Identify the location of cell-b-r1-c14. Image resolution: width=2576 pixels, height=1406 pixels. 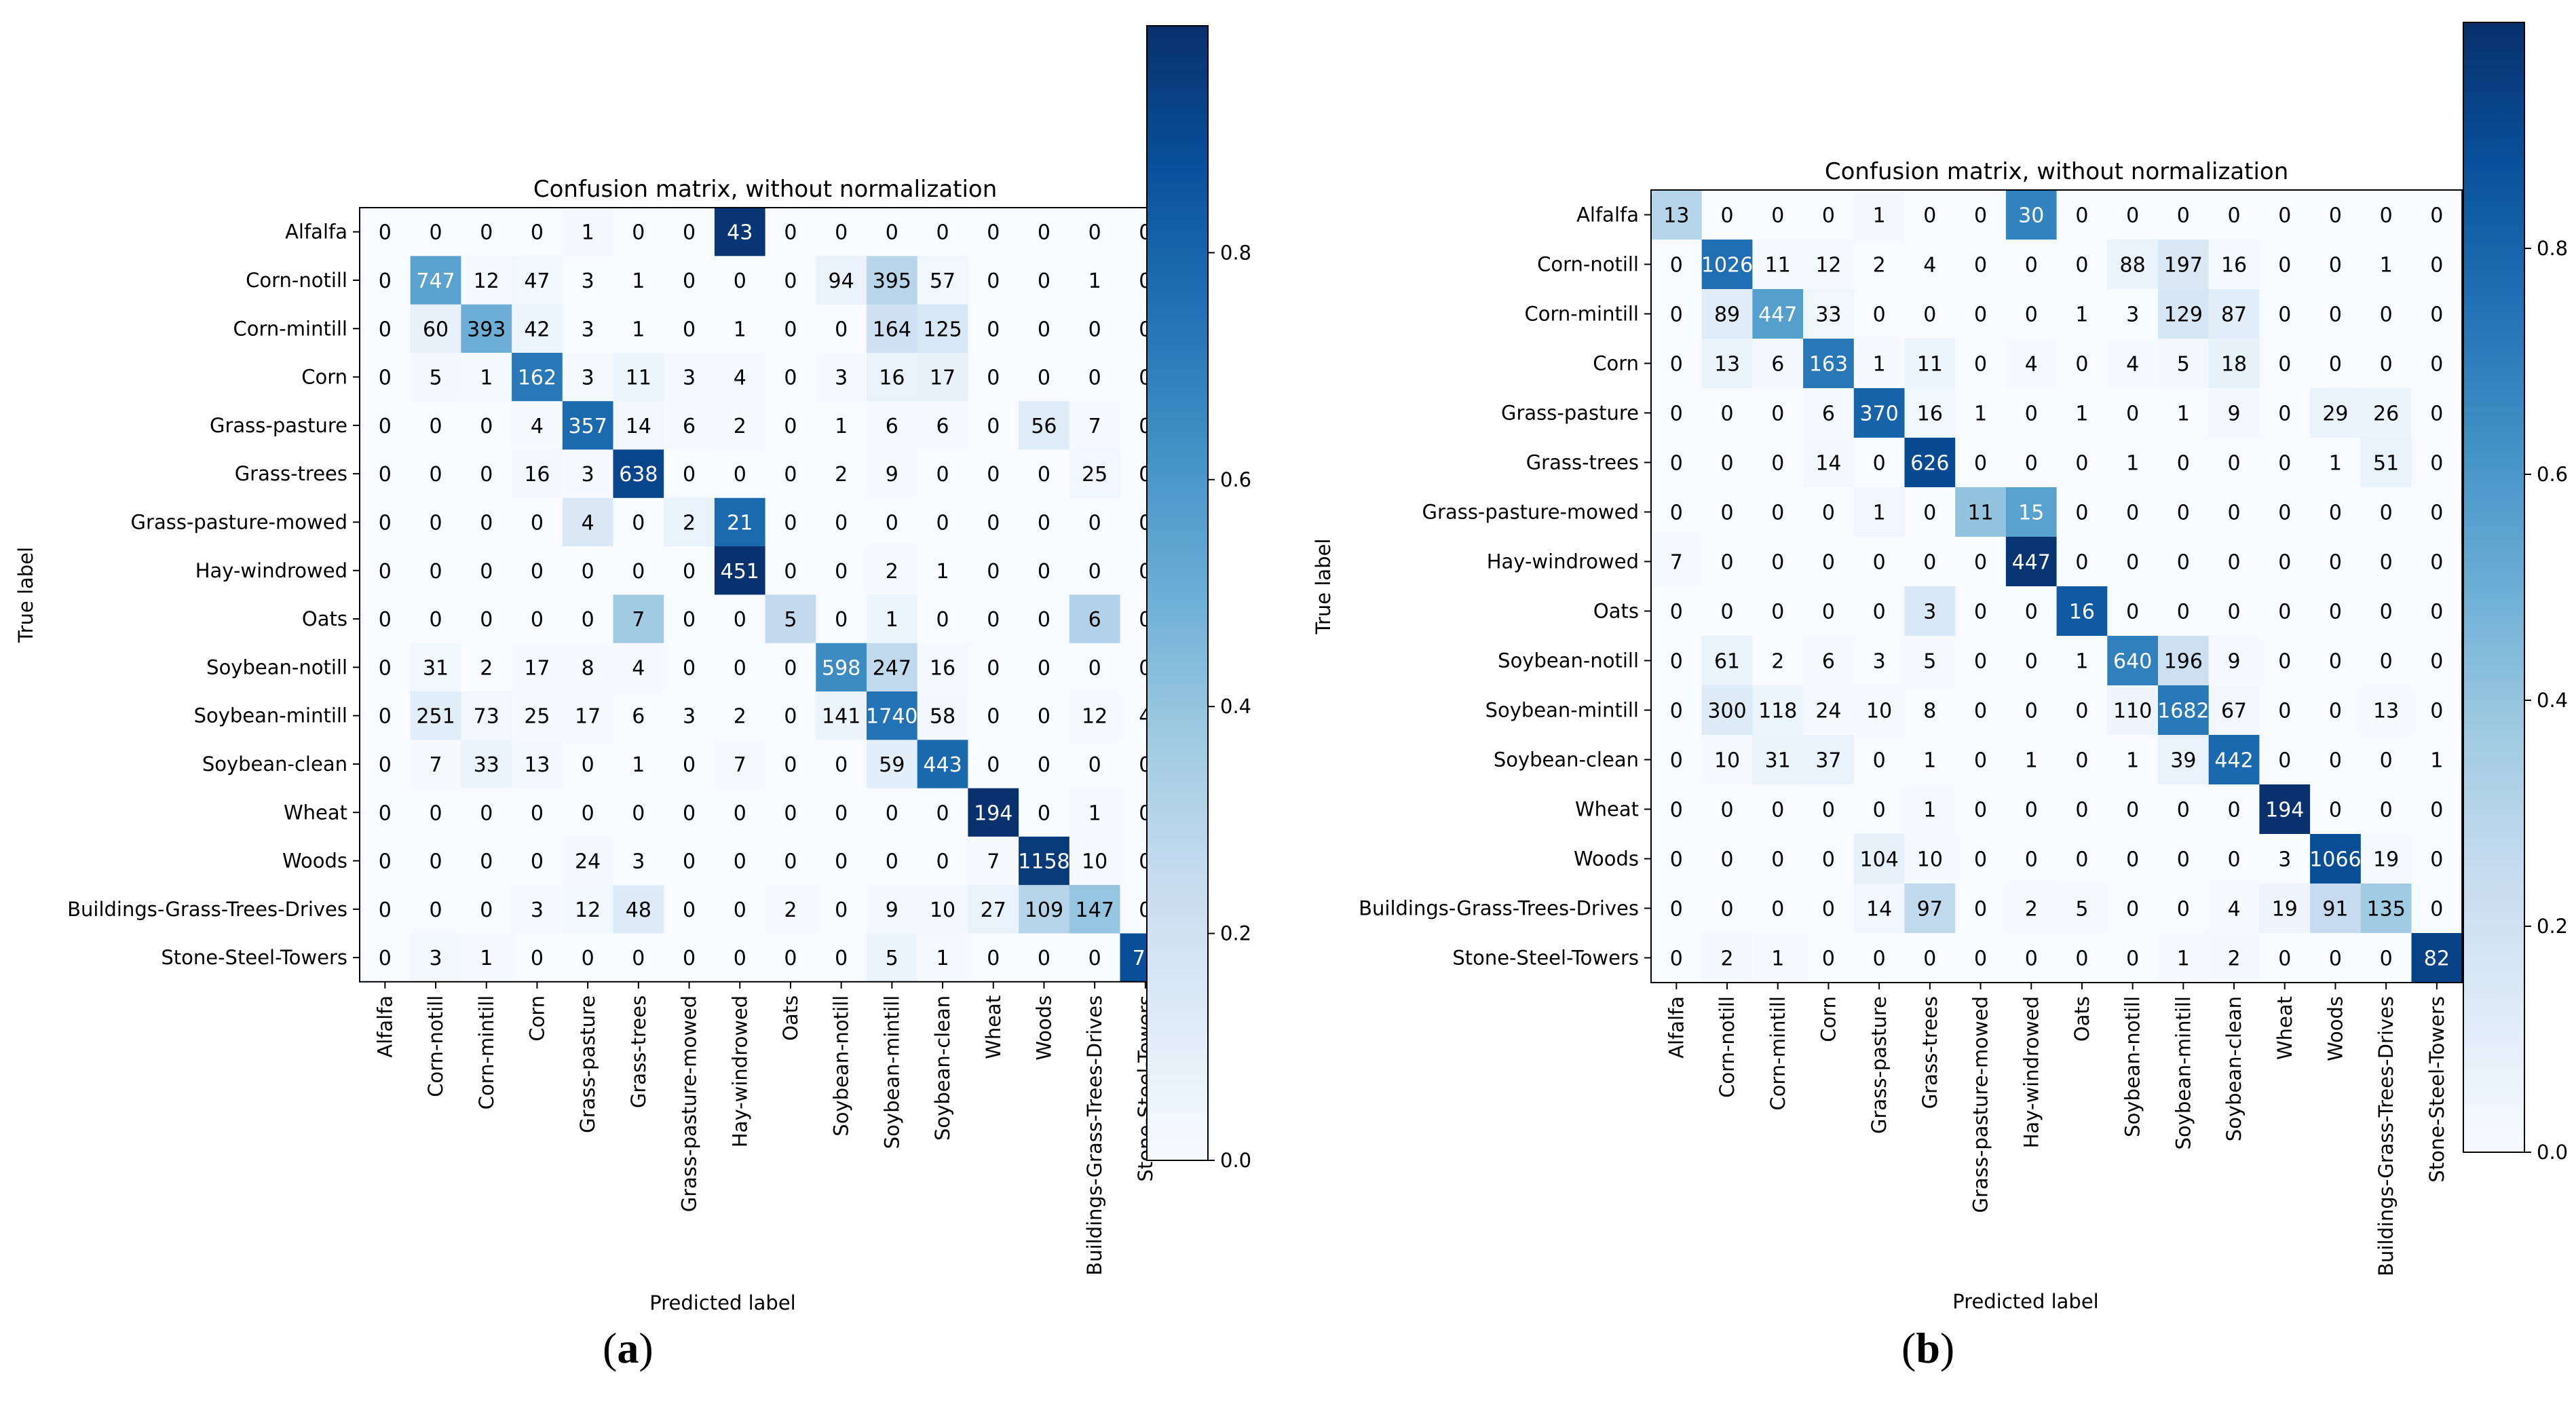
(2386, 265).